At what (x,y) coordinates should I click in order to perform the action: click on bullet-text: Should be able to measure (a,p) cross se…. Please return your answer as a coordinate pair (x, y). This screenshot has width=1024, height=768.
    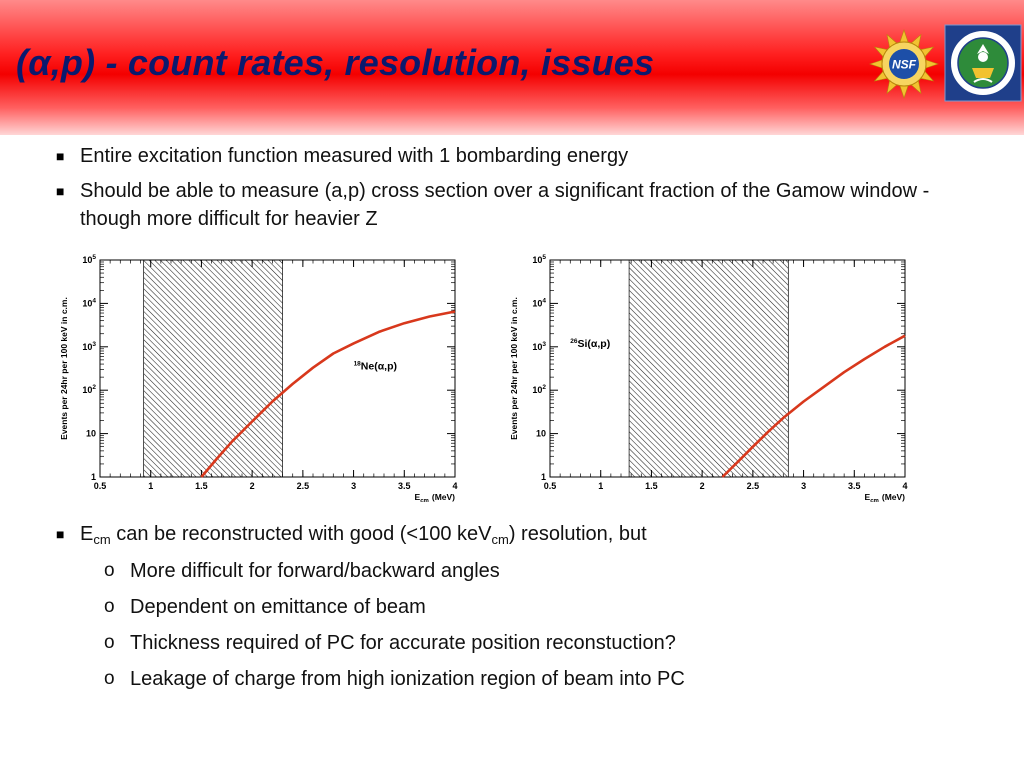
    Looking at the image, I should click on (505, 205).